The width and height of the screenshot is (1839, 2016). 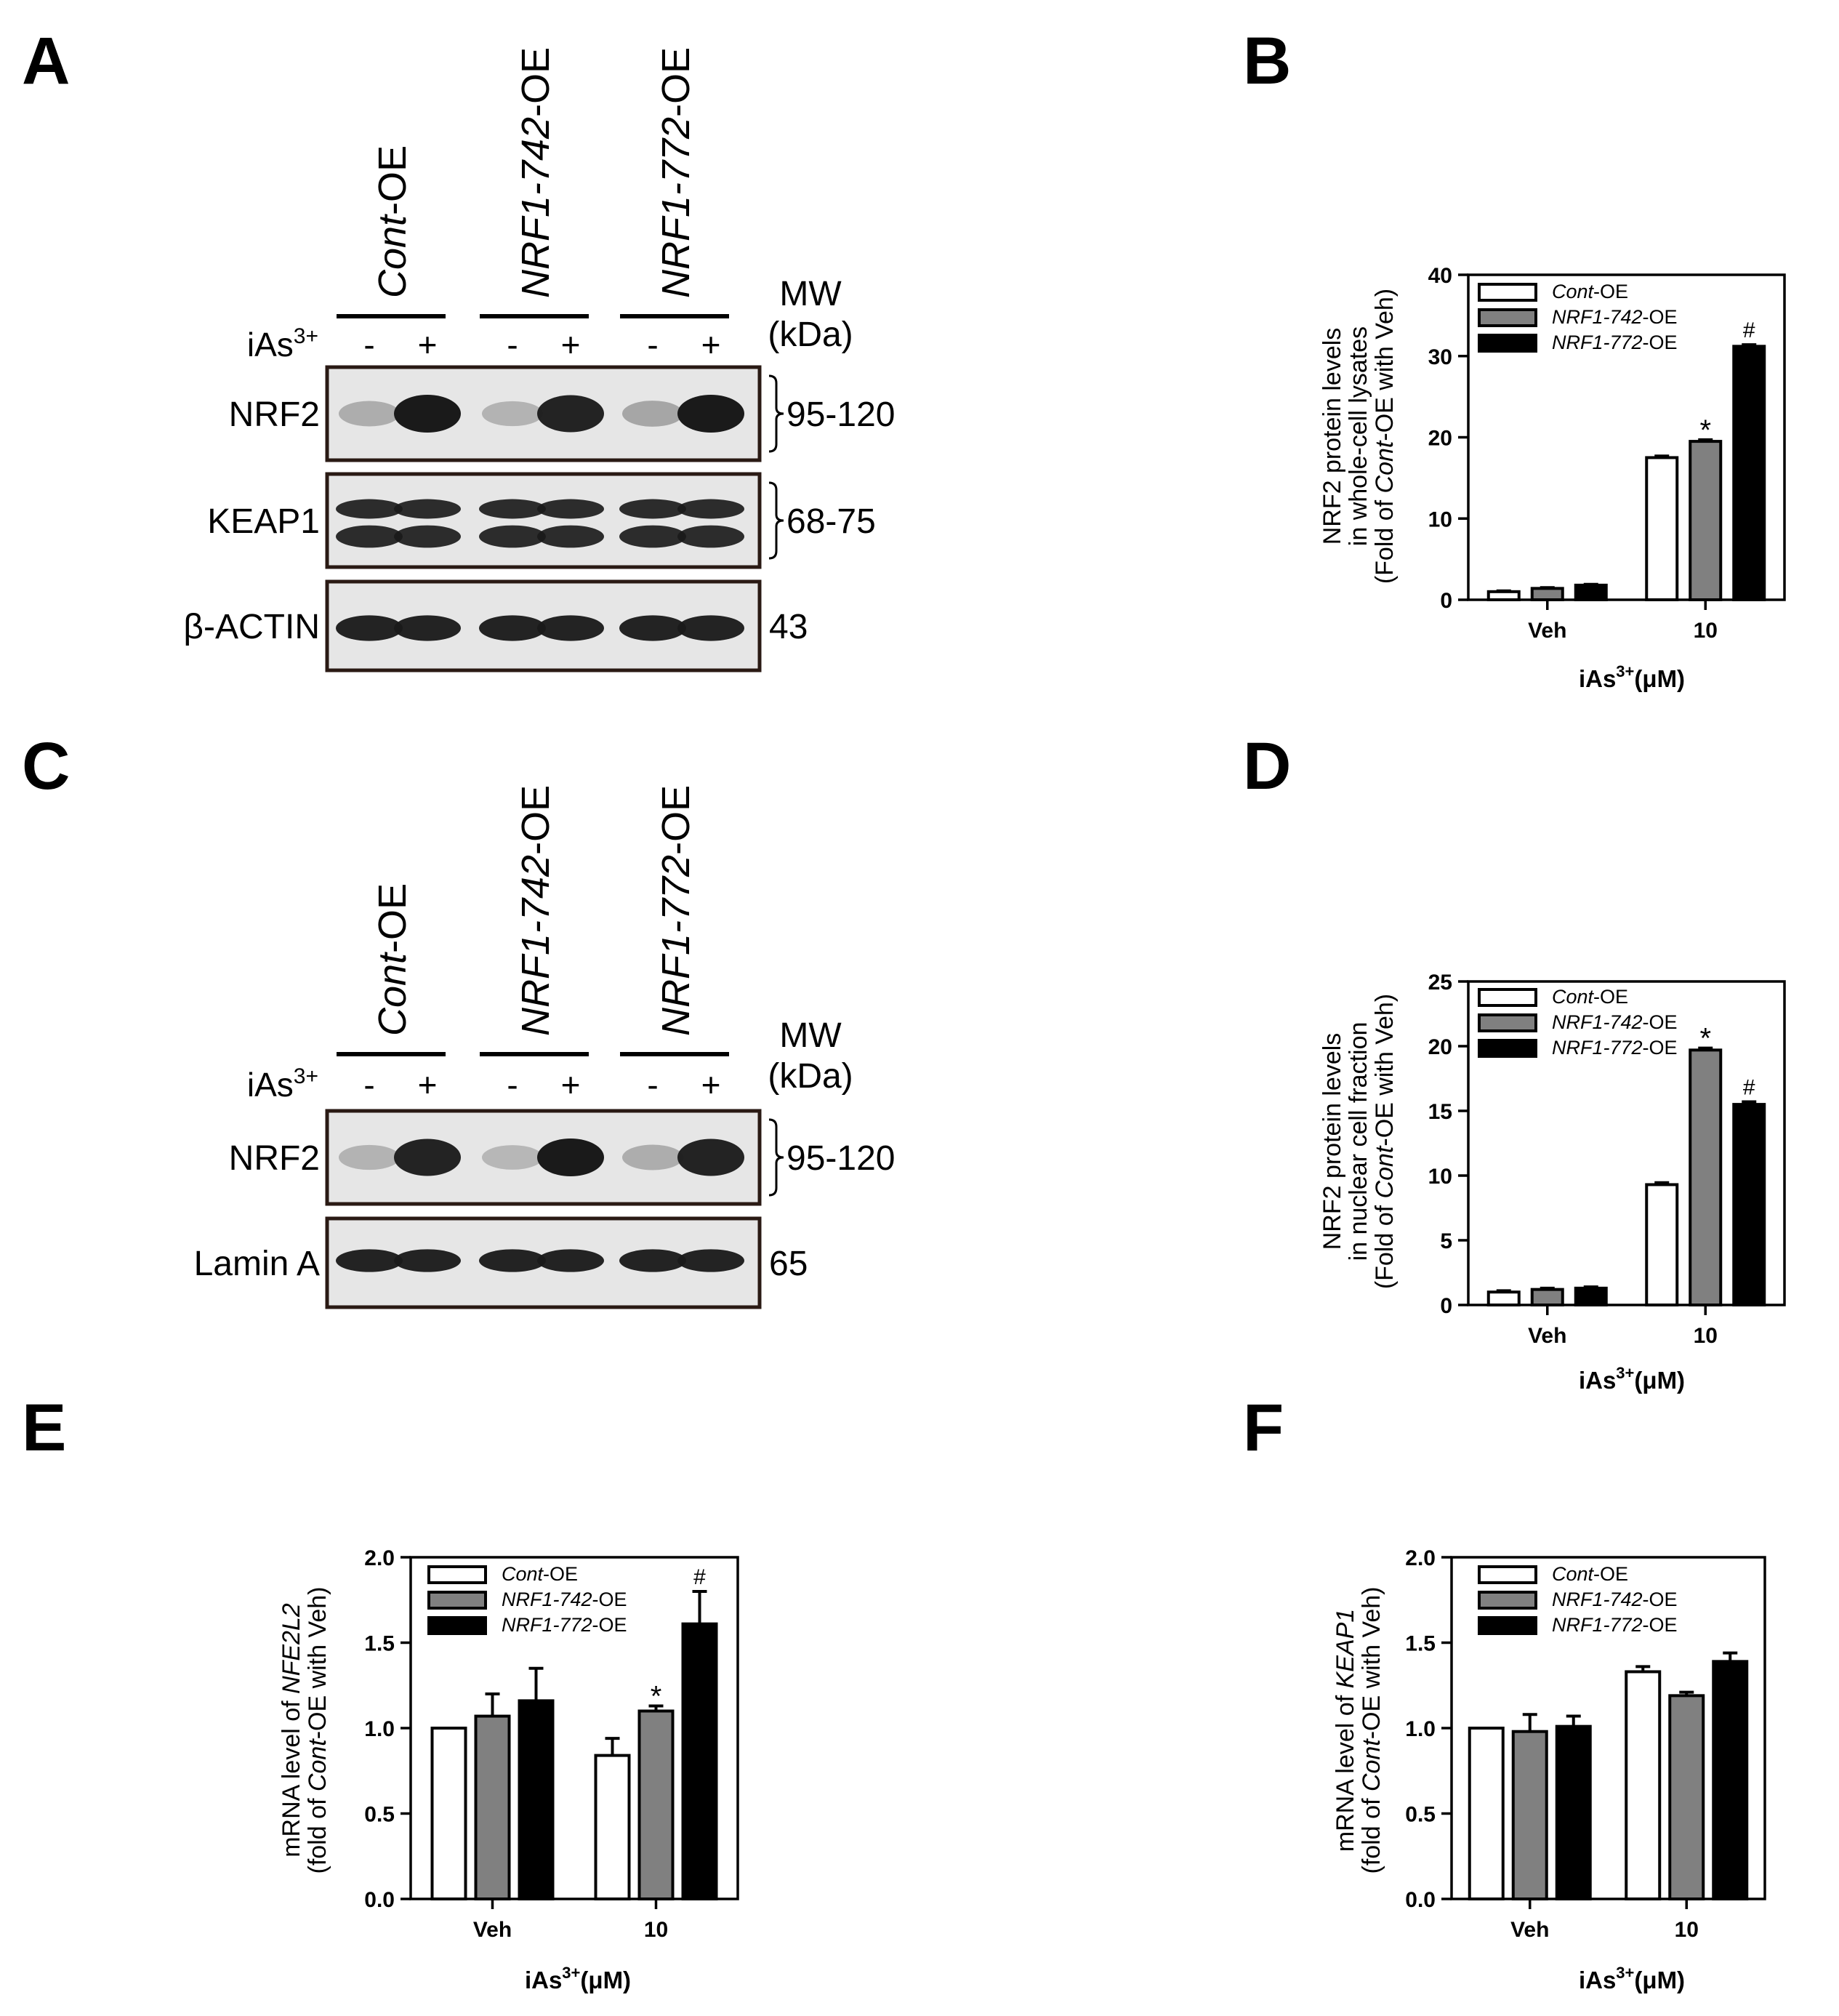 What do you see at coordinates (676, 208) in the screenshot?
I see `italic-text-part: NRF1-772` at bounding box center [676, 208].